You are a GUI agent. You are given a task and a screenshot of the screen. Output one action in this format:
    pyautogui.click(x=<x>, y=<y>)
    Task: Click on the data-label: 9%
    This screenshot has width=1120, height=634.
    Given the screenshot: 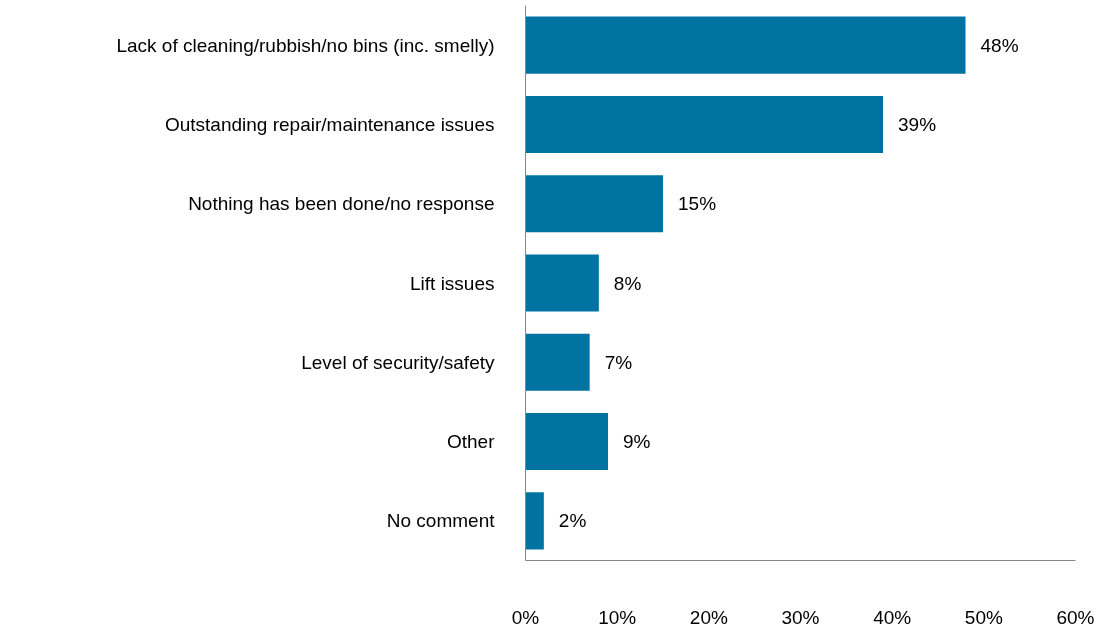 What is the action you would take?
    pyautogui.click(x=637, y=442)
    